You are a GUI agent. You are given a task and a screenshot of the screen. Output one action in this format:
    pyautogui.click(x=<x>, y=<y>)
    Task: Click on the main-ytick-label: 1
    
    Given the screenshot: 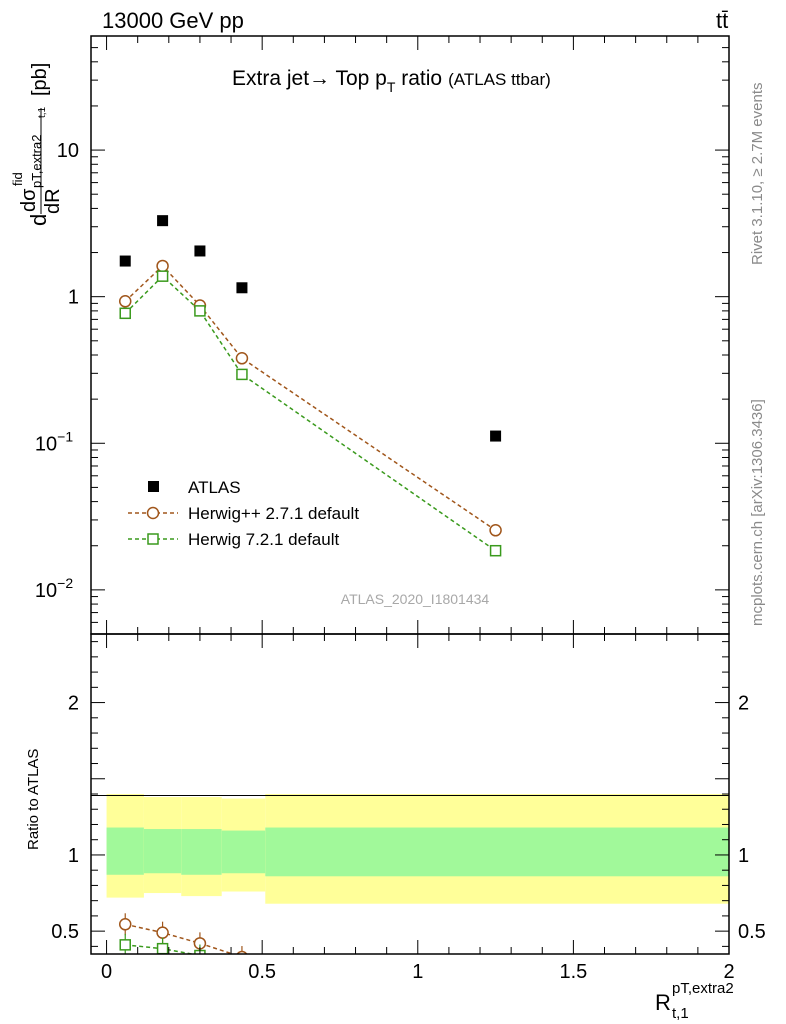 What is the action you would take?
    pyautogui.click(x=73, y=298)
    